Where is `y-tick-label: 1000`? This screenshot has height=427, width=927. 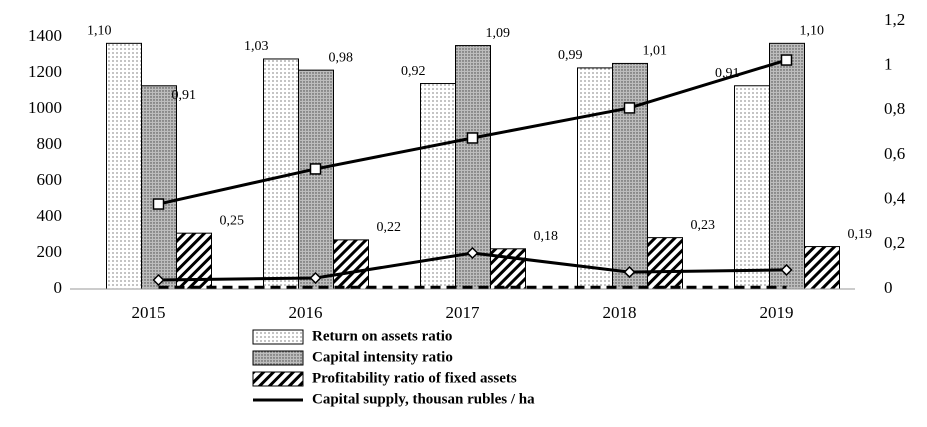 y-tick-label: 1000 is located at coordinates (45, 107).